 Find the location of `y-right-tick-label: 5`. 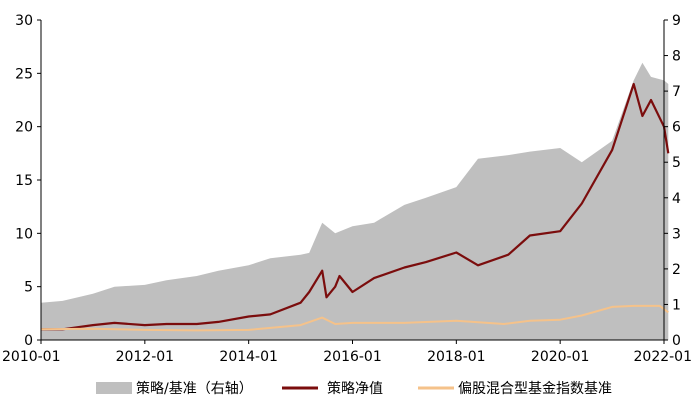

y-right-tick-label: 5 is located at coordinates (676, 163).